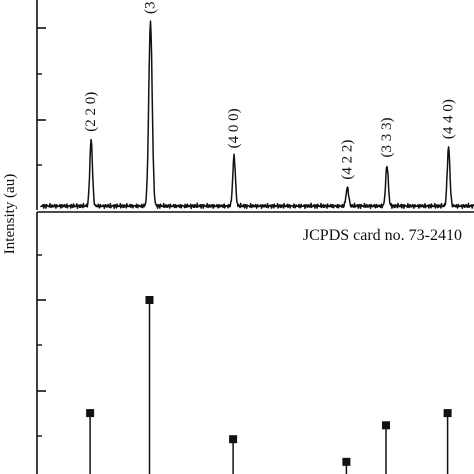 The height and width of the screenshot is (474, 474). Describe the element at coordinates (449, 119) in the screenshot. I see `peak-label: (4 4 0)` at that location.